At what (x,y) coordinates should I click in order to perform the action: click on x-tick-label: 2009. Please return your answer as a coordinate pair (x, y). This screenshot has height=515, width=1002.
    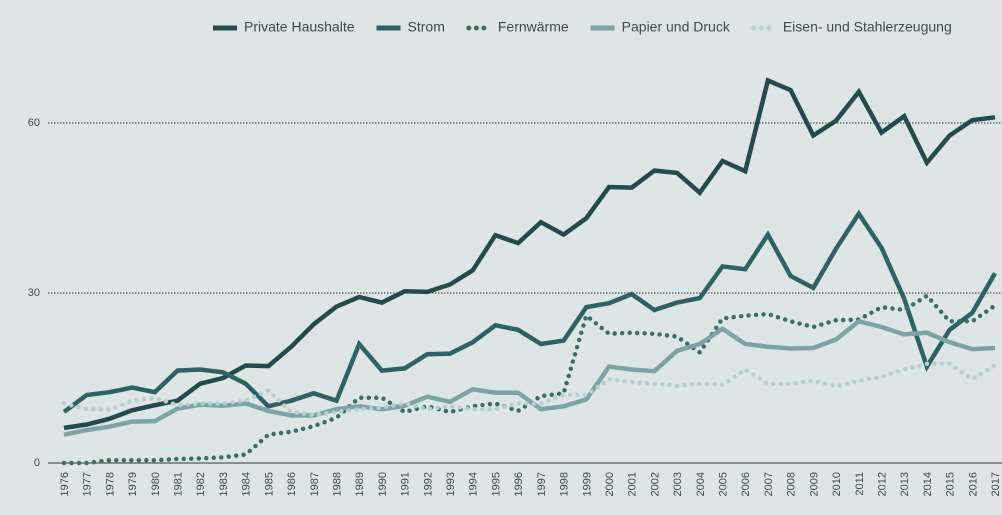
    Looking at the image, I should click on (814, 484).